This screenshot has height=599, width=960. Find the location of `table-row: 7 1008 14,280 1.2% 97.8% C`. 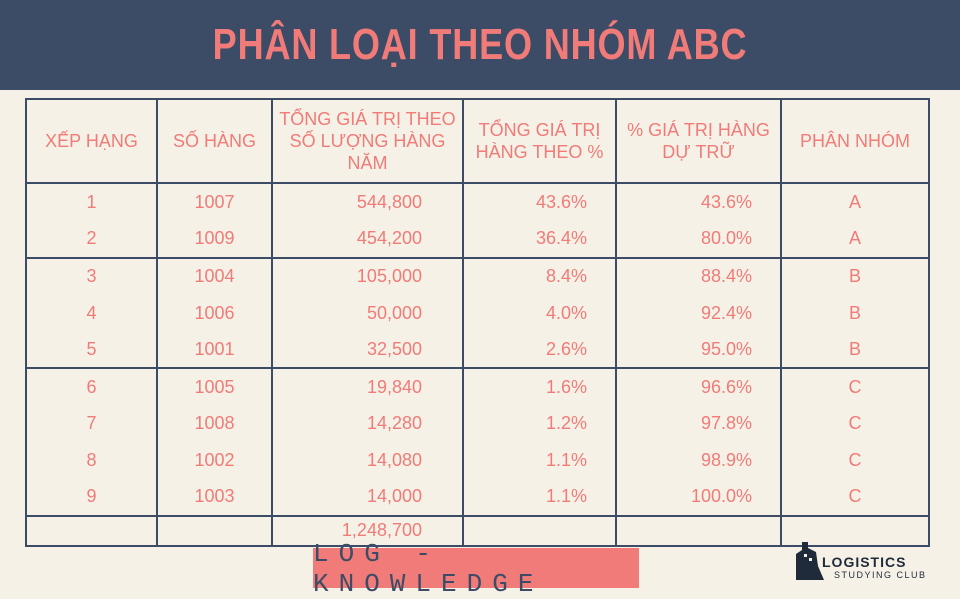

table-row: 7 1008 14,280 1.2% 97.8% C is located at coordinates (477, 424).